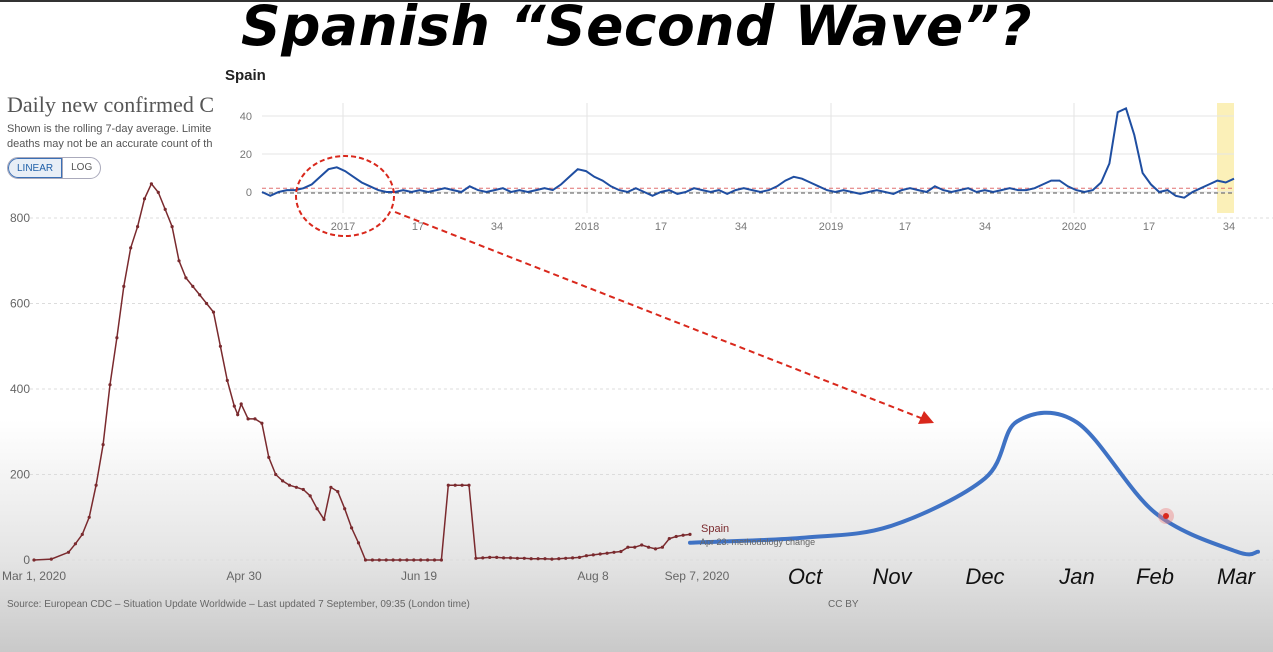 The height and width of the screenshot is (652, 1273). Describe the element at coordinates (636, 29) in the screenshot. I see `slide-title: Spanish “Second Wave”?` at that location.